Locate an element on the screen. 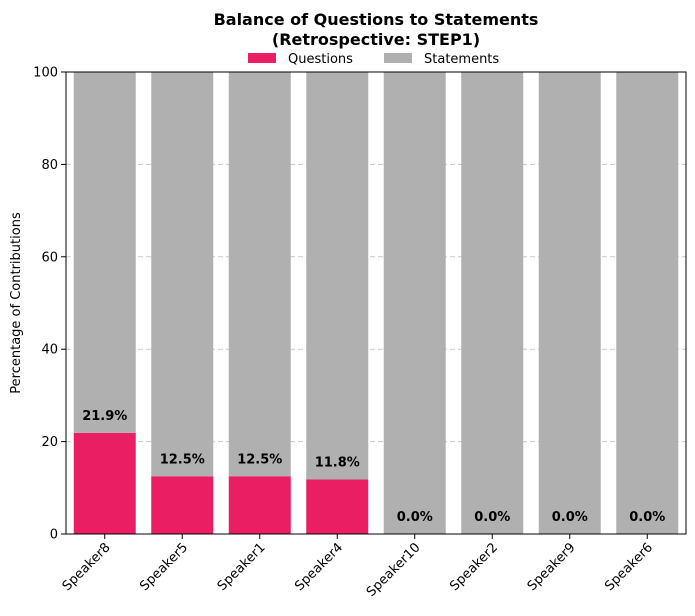 The height and width of the screenshot is (616, 695). data-label-speaker6: 0.0% is located at coordinates (647, 517).